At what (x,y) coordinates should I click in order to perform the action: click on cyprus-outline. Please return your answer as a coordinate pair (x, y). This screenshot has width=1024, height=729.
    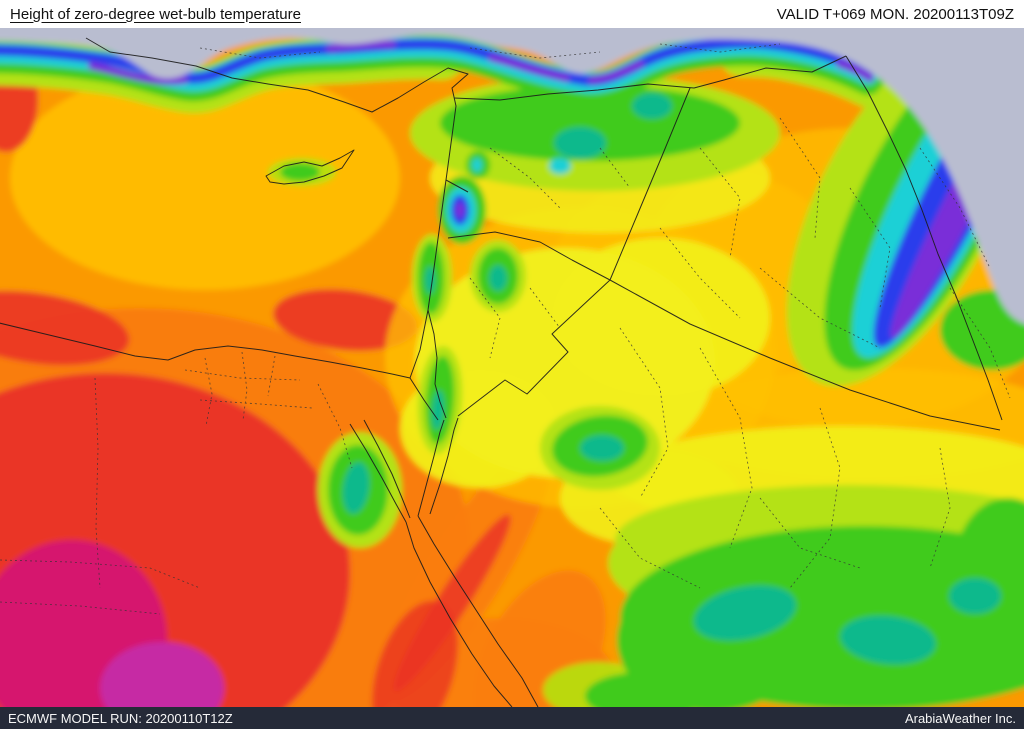
    Looking at the image, I should click on (310, 167).